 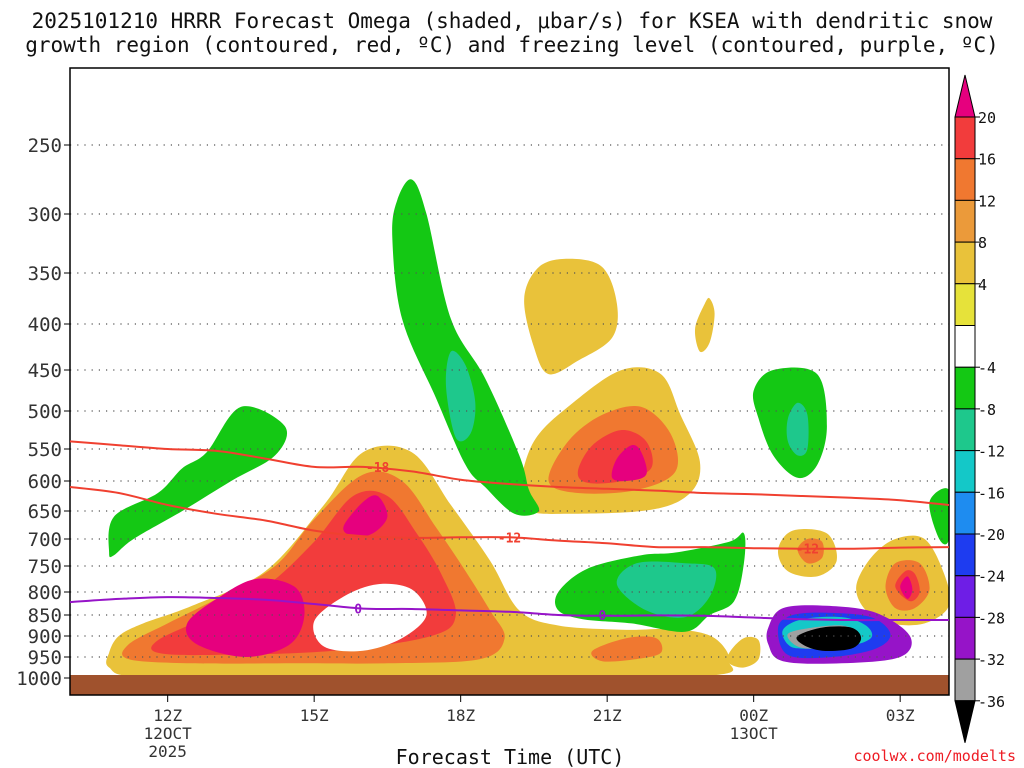 What do you see at coordinates (45, 450) in the screenshot?
I see `y-tick-label-550: 550` at bounding box center [45, 450].